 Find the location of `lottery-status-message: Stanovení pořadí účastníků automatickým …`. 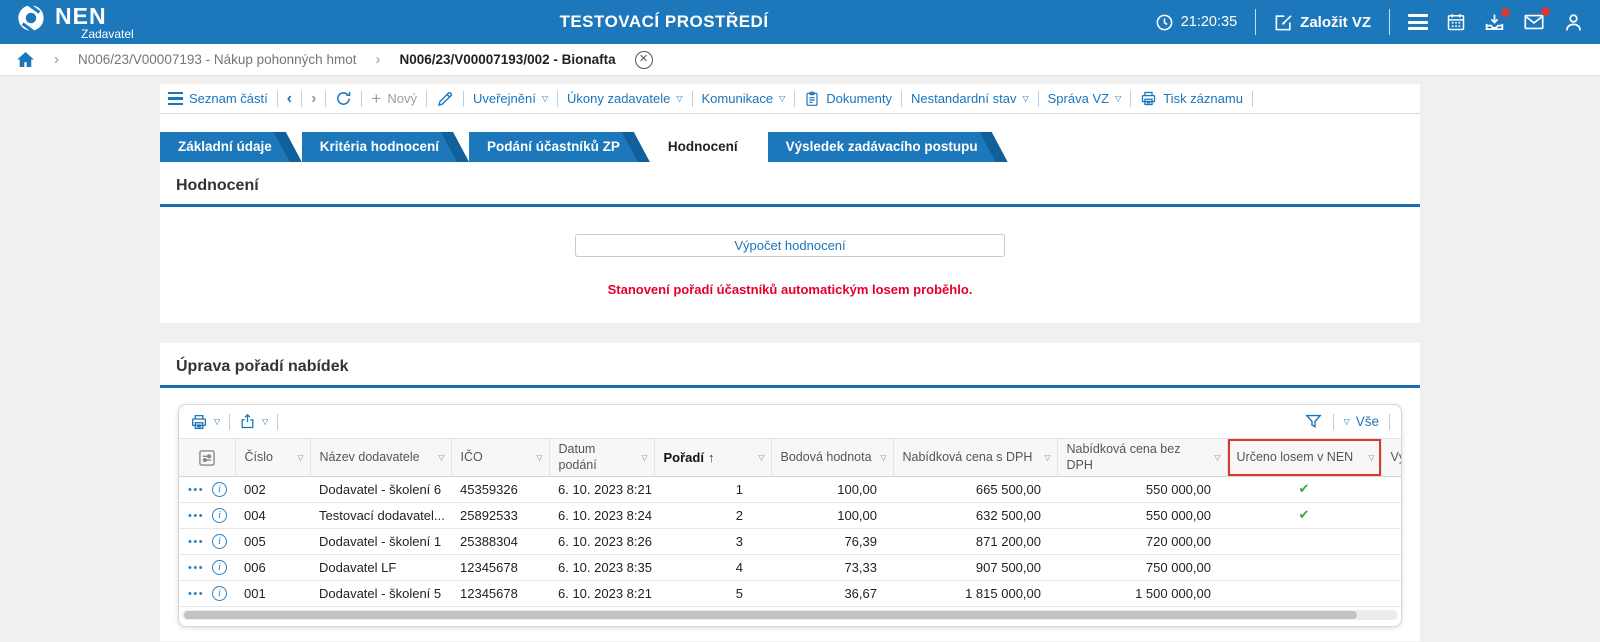

lottery-status-message: Stanovení pořadí účastníků automatickým … is located at coordinates (790, 289).